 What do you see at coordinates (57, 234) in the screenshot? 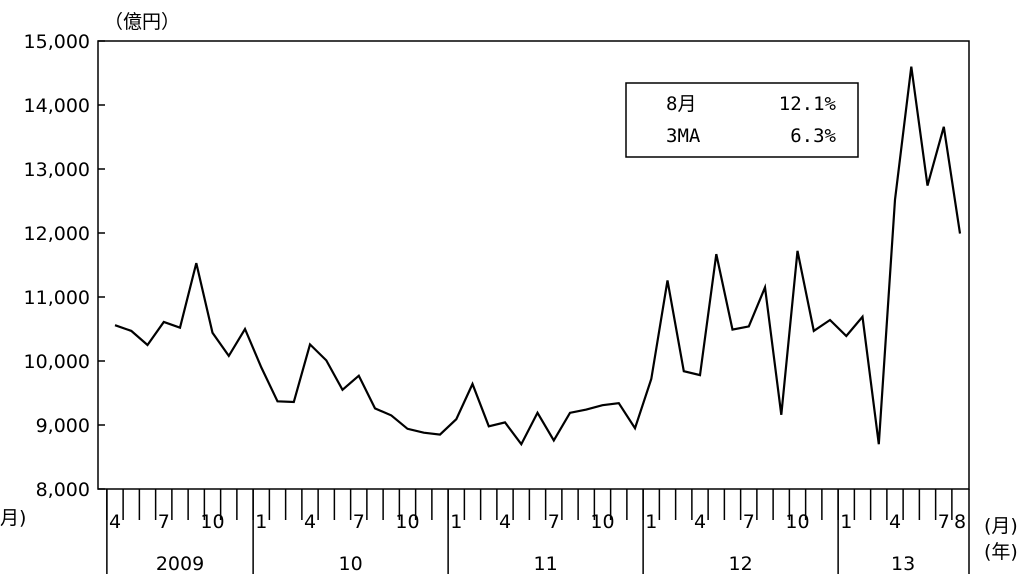
I see `y-tick-label: 12,000` at bounding box center [57, 234].